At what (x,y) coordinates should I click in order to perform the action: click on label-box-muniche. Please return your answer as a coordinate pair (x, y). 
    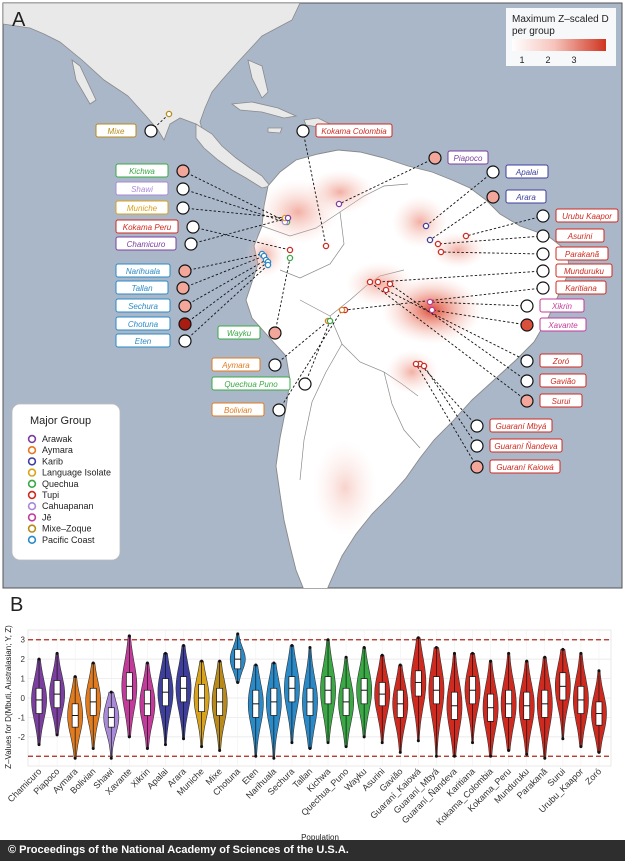
    Looking at the image, I should click on (142, 207).